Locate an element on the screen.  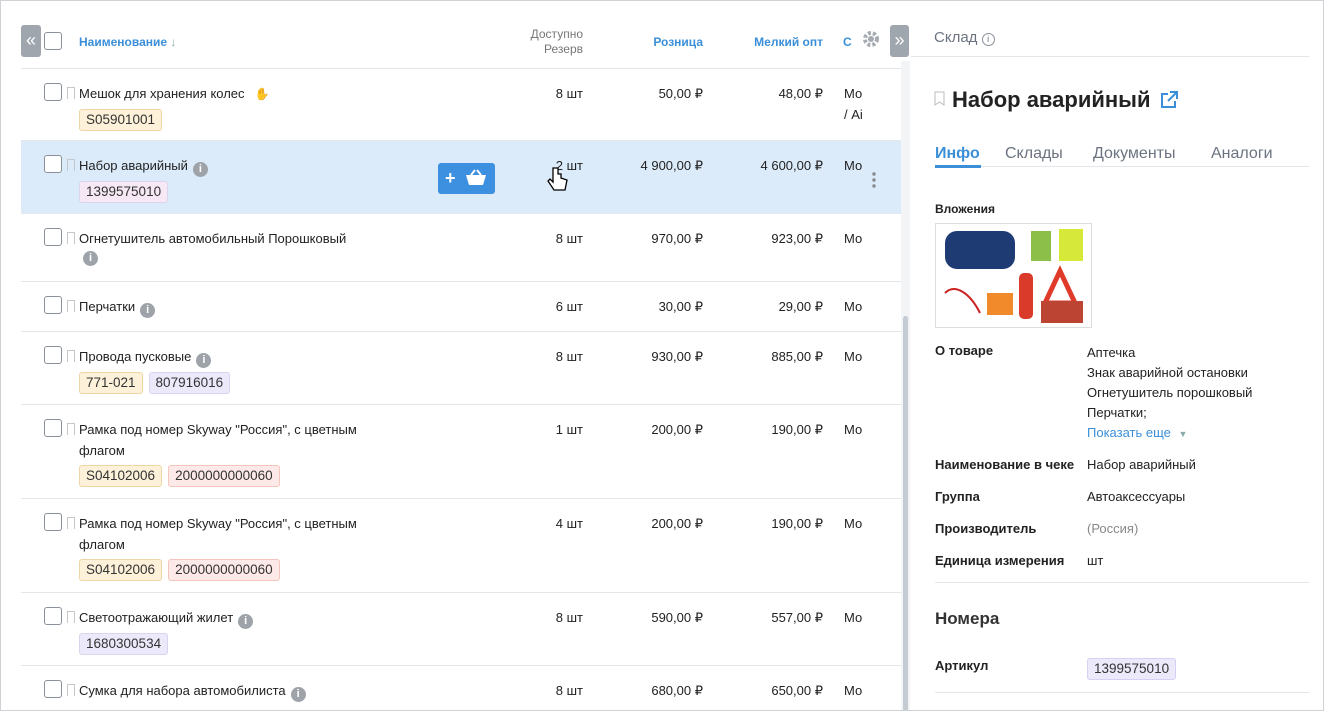
small-wholesale: 190,00 ₽ is located at coordinates (797, 429).